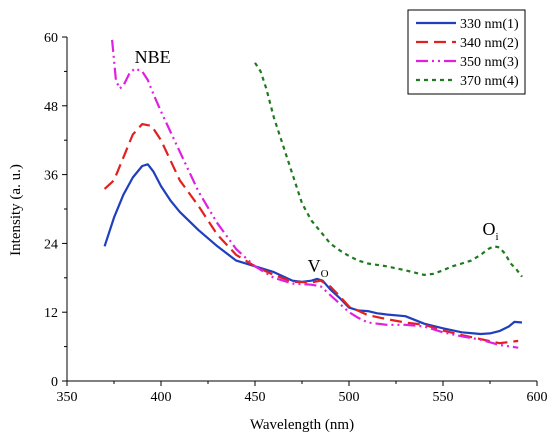 Image resolution: width=552 pixels, height=436 pixels. Describe the element at coordinates (161, 397) in the screenshot. I see `x-tick-label: 400` at that location.